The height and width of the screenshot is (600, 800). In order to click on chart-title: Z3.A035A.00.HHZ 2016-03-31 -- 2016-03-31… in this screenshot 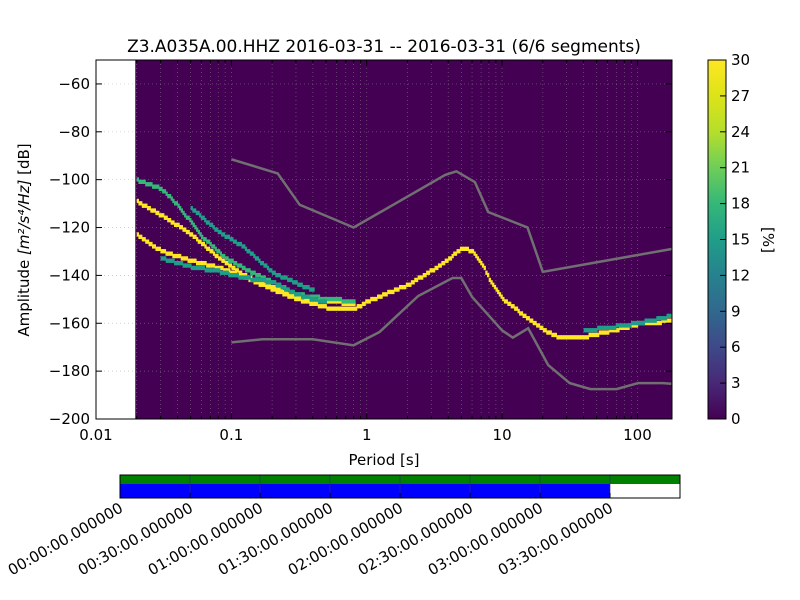, I will do `click(384, 47)`.